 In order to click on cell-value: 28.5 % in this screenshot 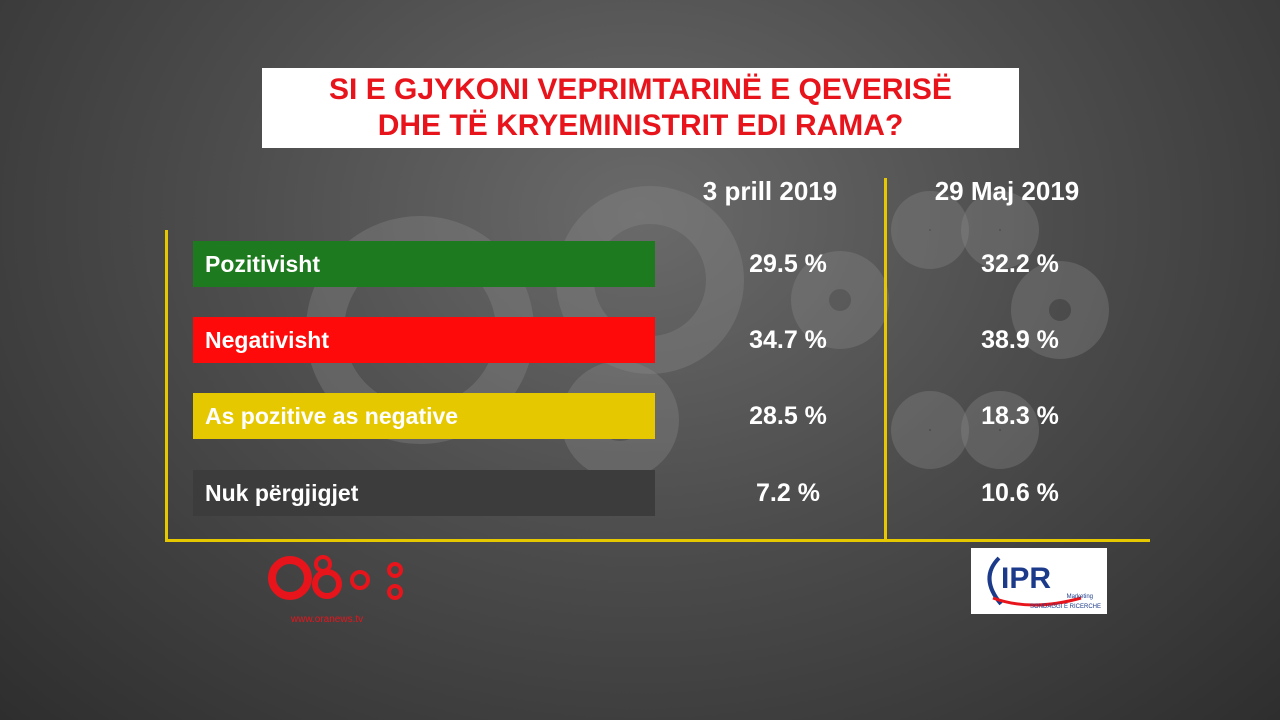, I will do `click(788, 416)`.